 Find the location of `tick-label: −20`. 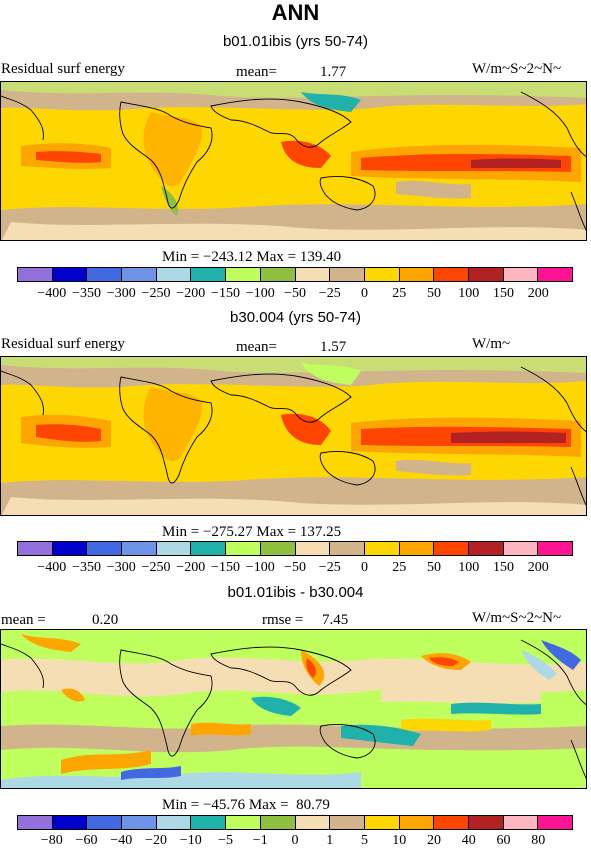

tick-label: −20 is located at coordinates (156, 840).